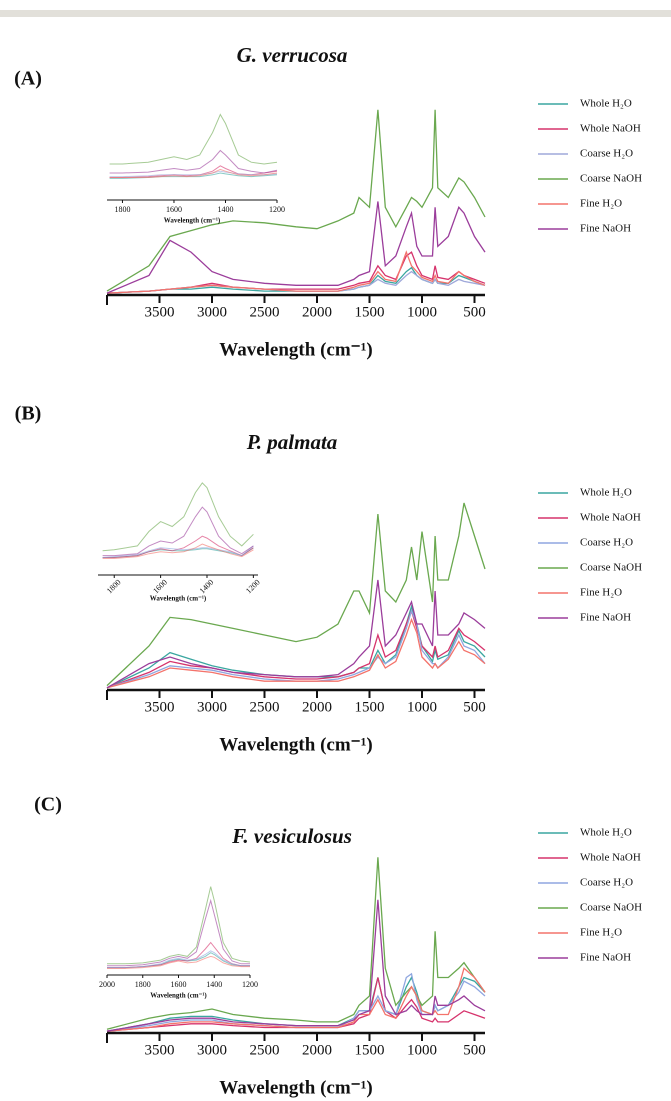  I want to click on panel-label: (C), so click(48, 805).